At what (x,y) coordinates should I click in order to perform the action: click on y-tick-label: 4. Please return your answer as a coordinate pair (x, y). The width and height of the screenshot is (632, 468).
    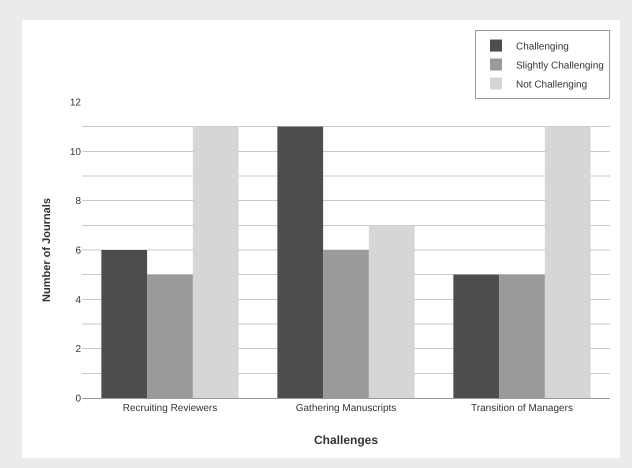
    Looking at the image, I should click on (78, 300).